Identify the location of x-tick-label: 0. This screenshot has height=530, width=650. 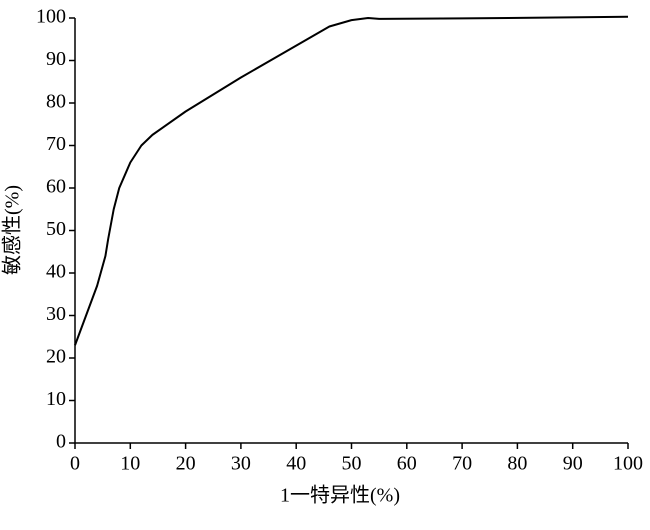
(75, 464).